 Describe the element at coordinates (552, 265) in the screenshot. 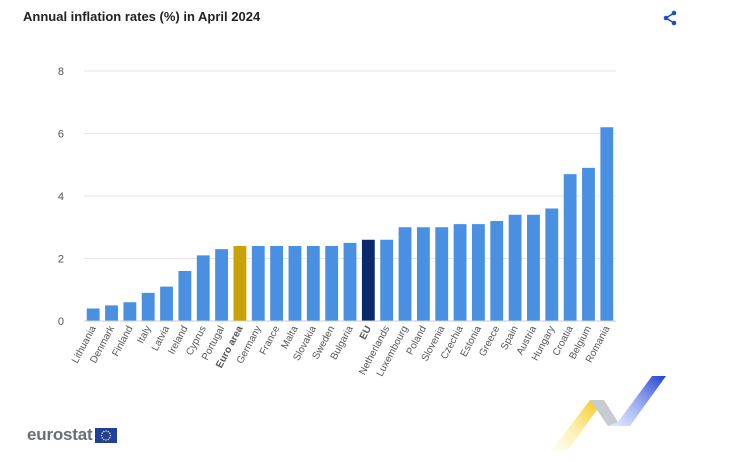

I see `bar-hungary` at that location.